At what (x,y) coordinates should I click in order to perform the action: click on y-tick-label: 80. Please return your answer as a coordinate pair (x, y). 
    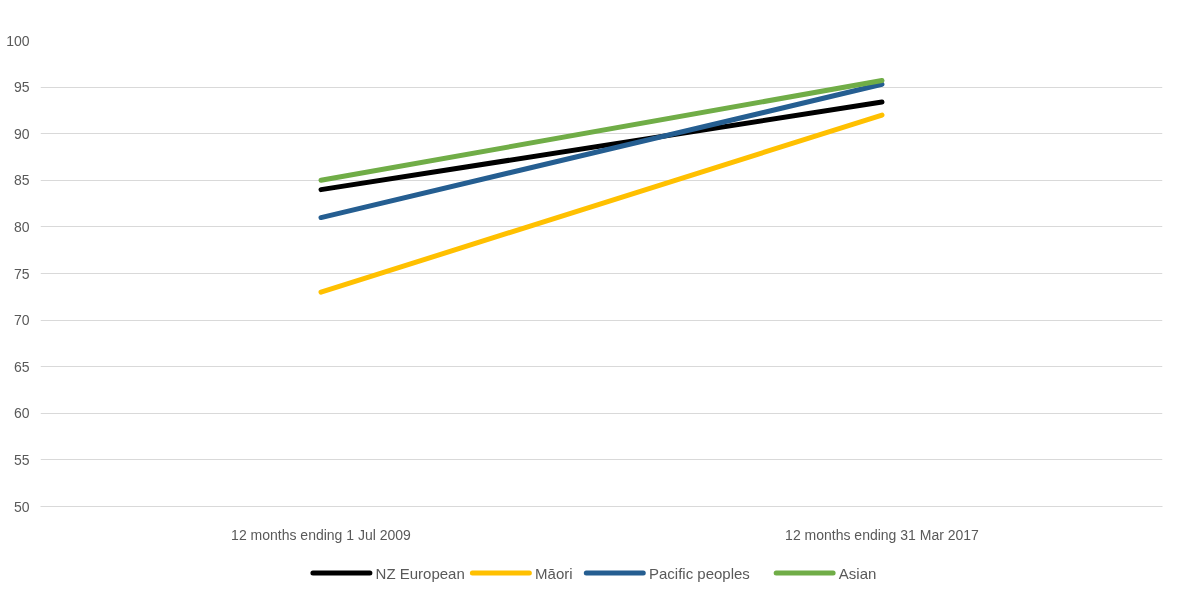
    Looking at the image, I should click on (21, 226).